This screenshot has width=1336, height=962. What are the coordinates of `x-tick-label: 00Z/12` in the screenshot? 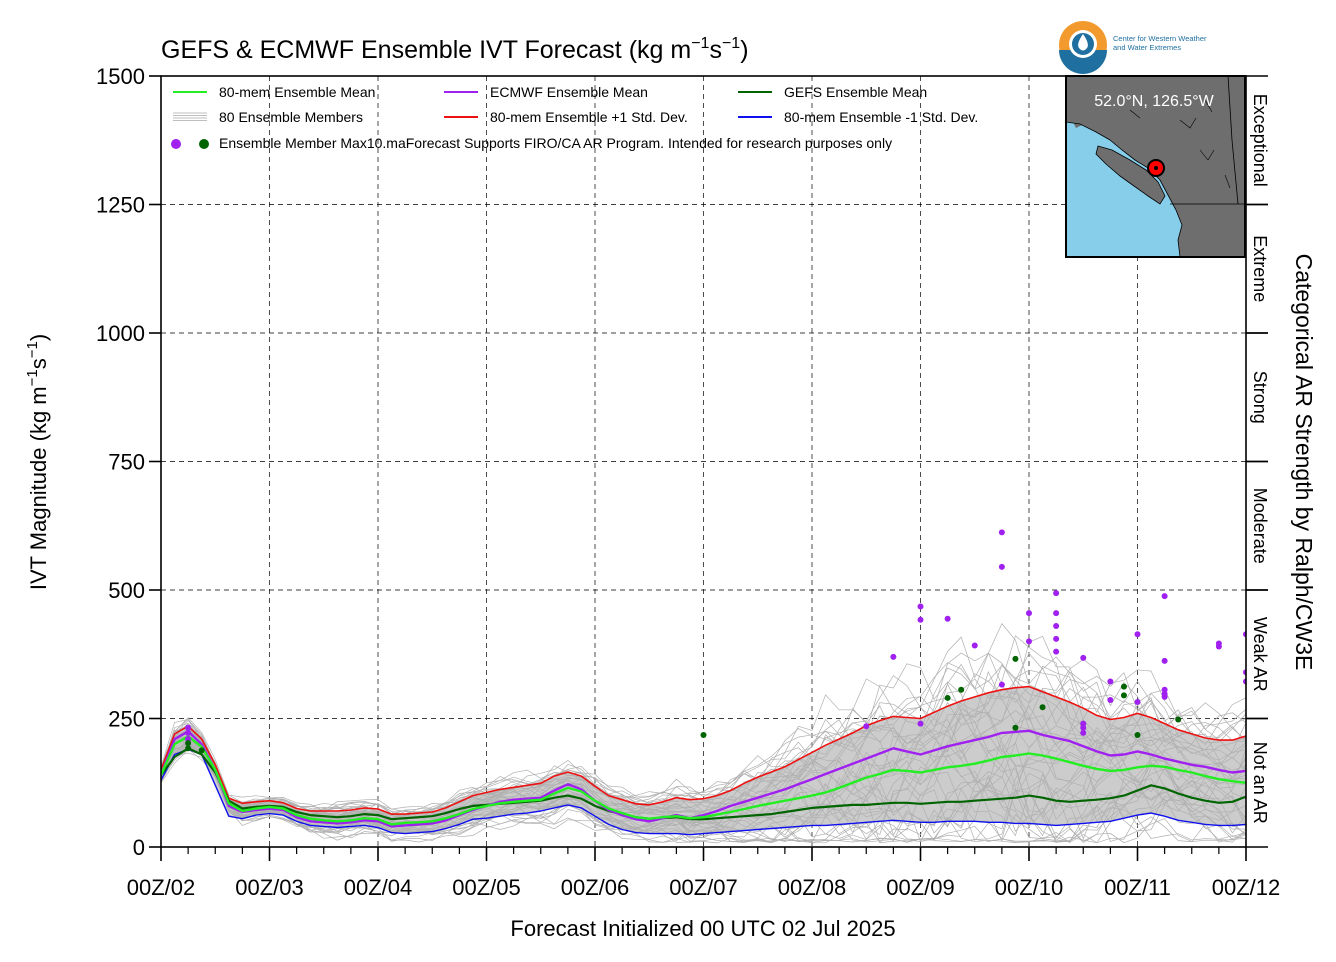 It's located at (1246, 887).